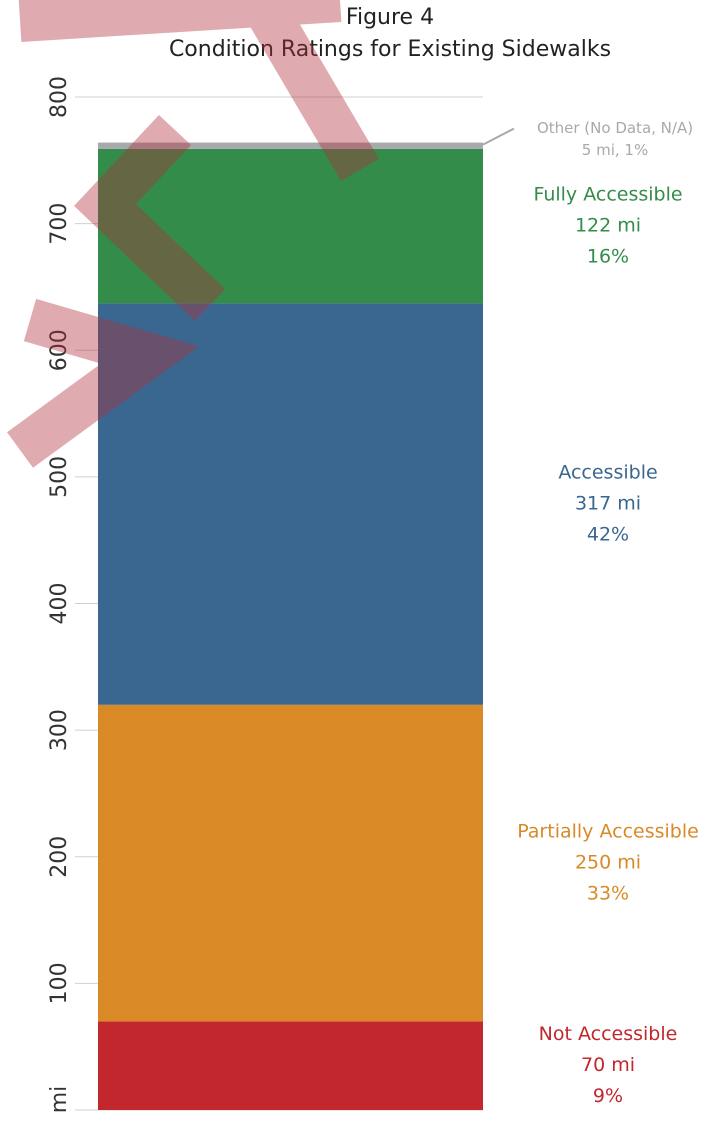 This screenshot has height=1121, width=715. Describe the element at coordinates (498, 136) in the screenshot. I see `leader-line` at that location.